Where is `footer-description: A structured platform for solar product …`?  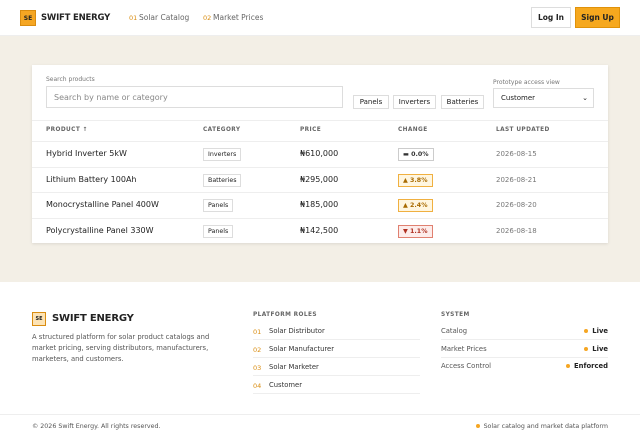 footer-description: A structured platform for solar product … is located at coordinates (121, 348).